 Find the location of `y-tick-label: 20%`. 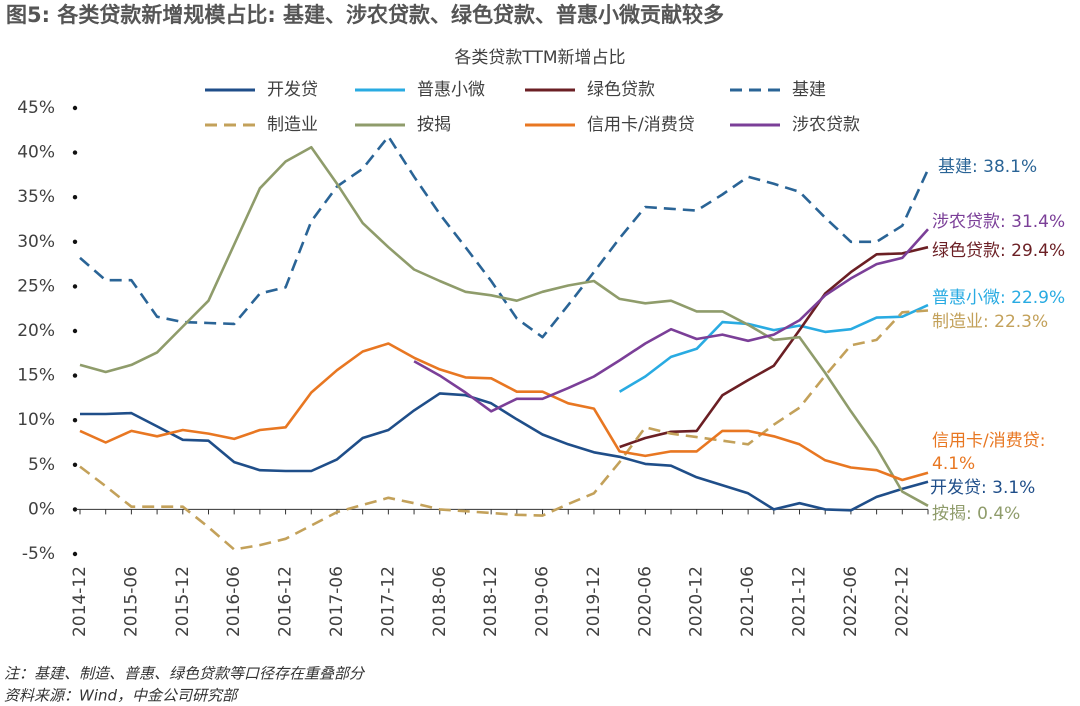

y-tick-label: 20% is located at coordinates (36, 331).